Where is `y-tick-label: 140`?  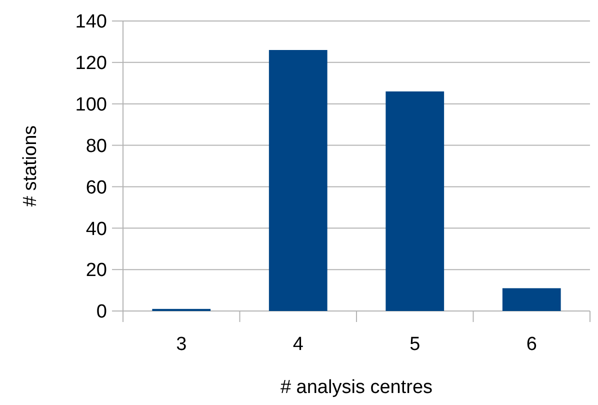
y-tick-label: 140 is located at coordinates (91, 22).